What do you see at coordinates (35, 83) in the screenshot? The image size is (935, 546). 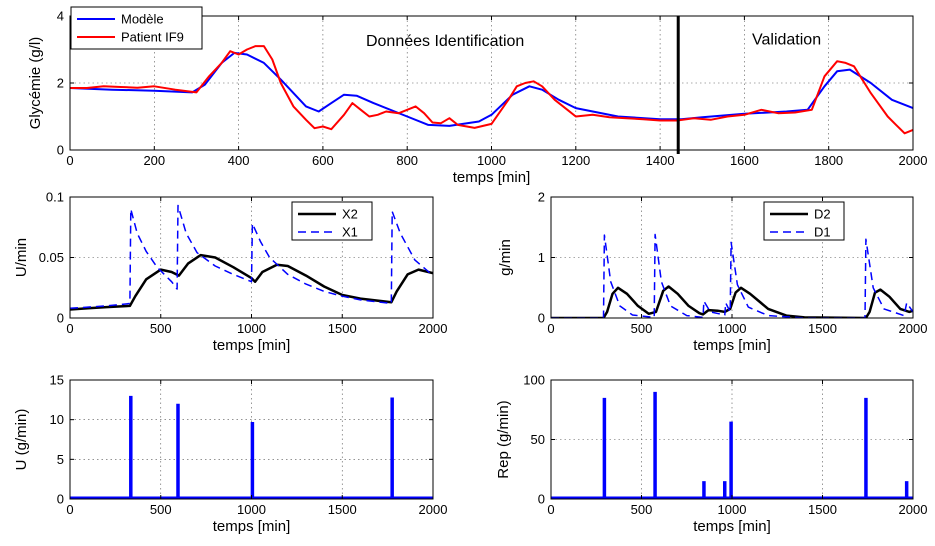 I see `y-axis-label: Glycémie (g/l)` at bounding box center [35, 83].